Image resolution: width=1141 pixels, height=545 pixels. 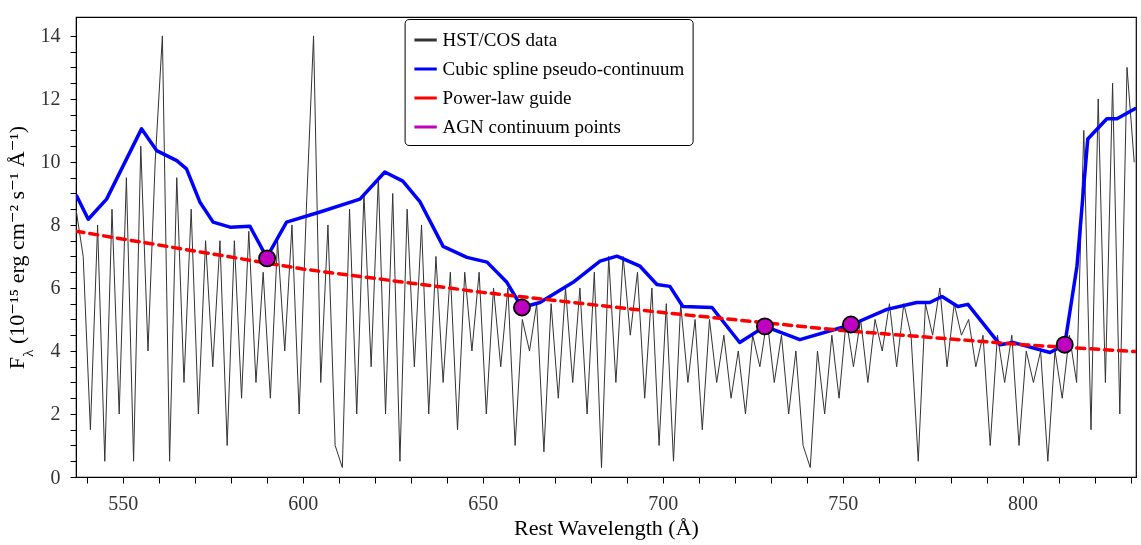 I want to click on legend-label: Power-law guide, so click(x=507, y=97).